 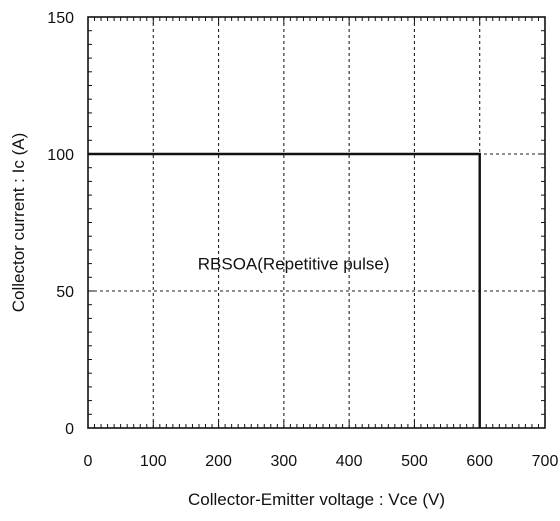 I want to click on x-tick-label-7: 700, so click(x=545, y=461).